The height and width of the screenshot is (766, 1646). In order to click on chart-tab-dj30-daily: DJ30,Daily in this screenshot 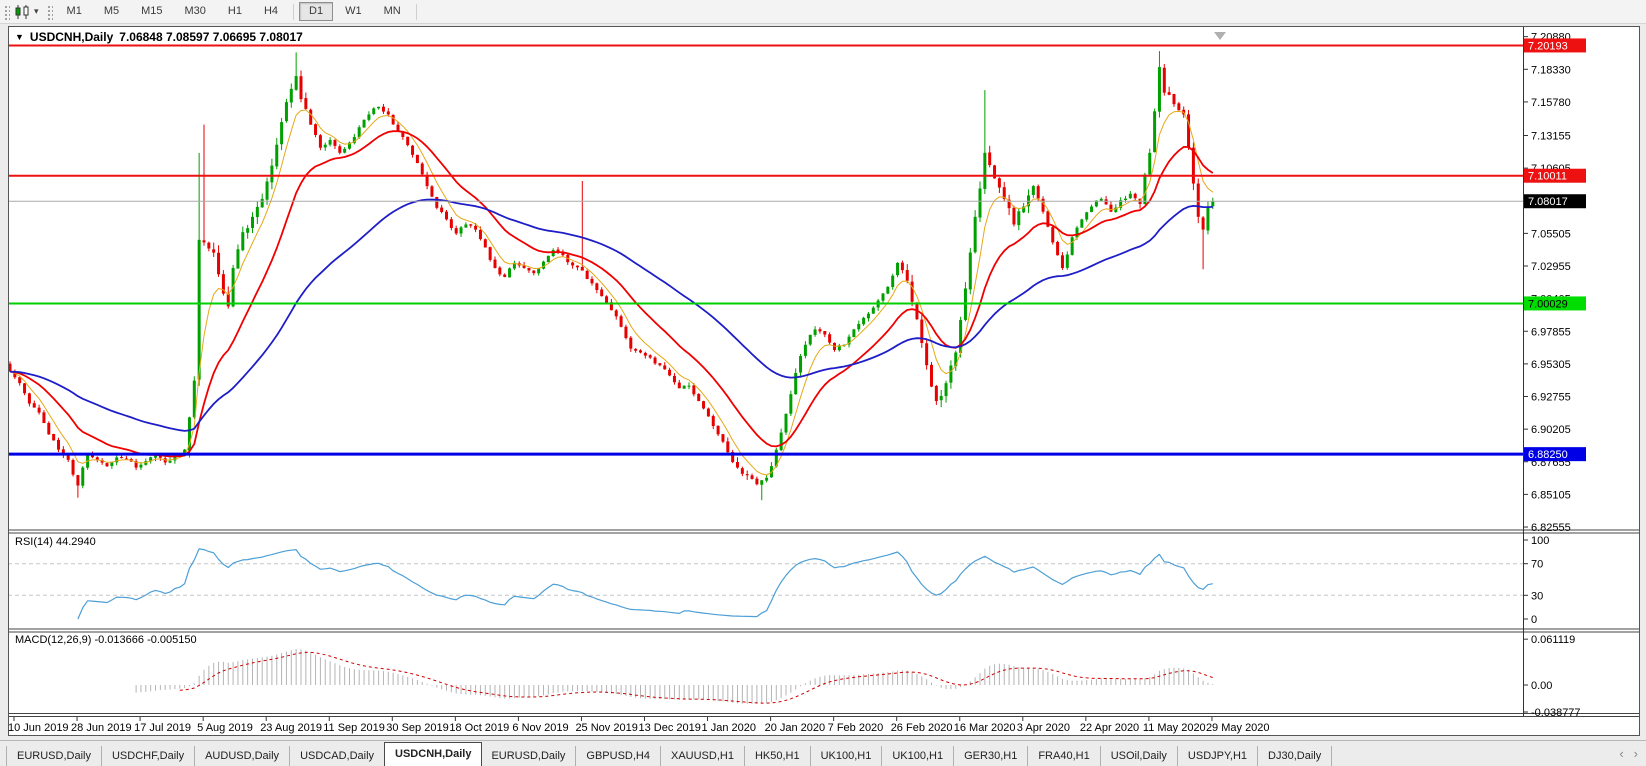, I will do `click(1295, 756)`.